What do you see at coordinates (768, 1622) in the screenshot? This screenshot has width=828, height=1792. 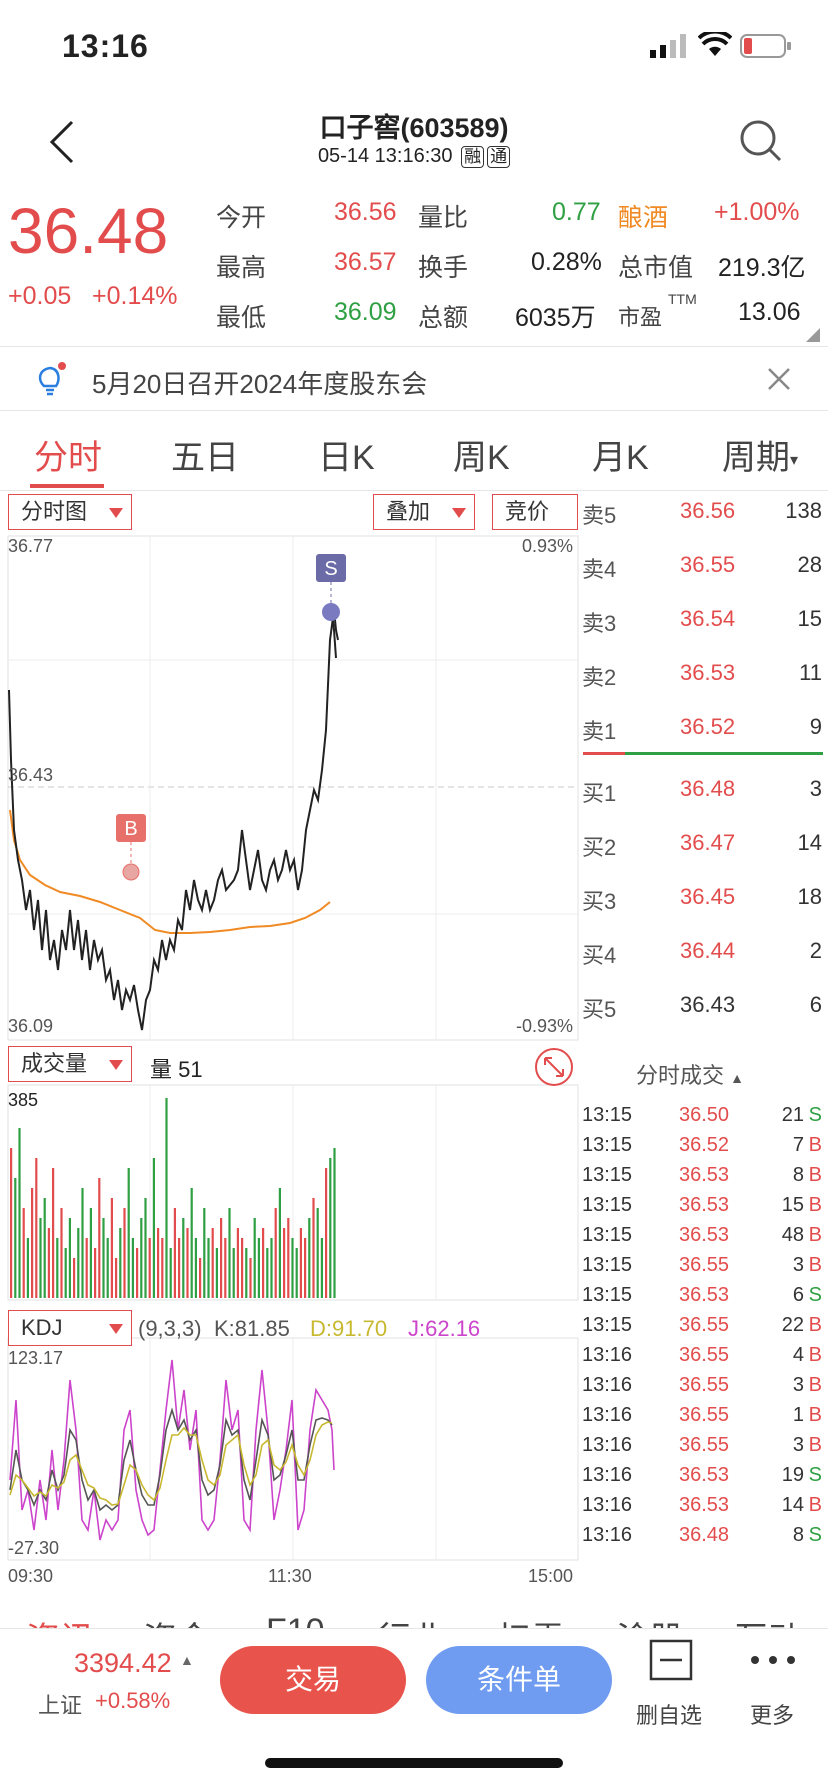 I see `info-tab-interact: 互动` at bounding box center [768, 1622].